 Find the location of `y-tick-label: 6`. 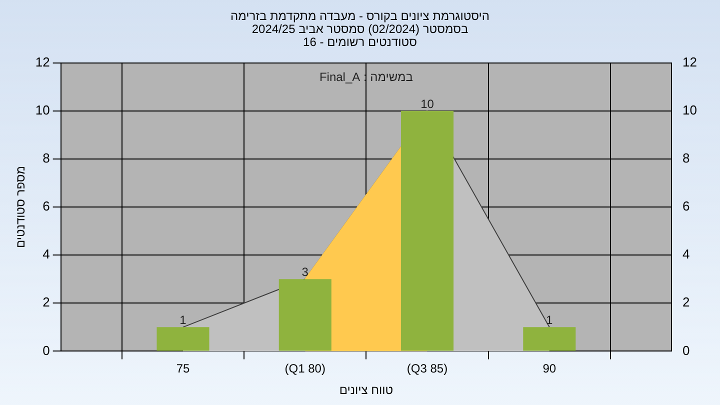

y-tick-label: 6 is located at coordinates (46, 206).